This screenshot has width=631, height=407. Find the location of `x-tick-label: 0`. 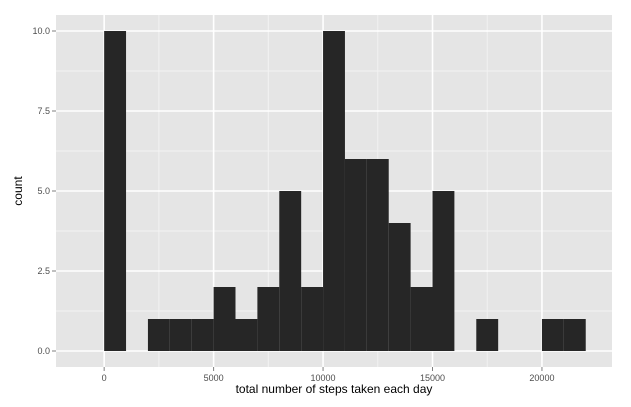

x-tick-label: 0 is located at coordinates (104, 378).